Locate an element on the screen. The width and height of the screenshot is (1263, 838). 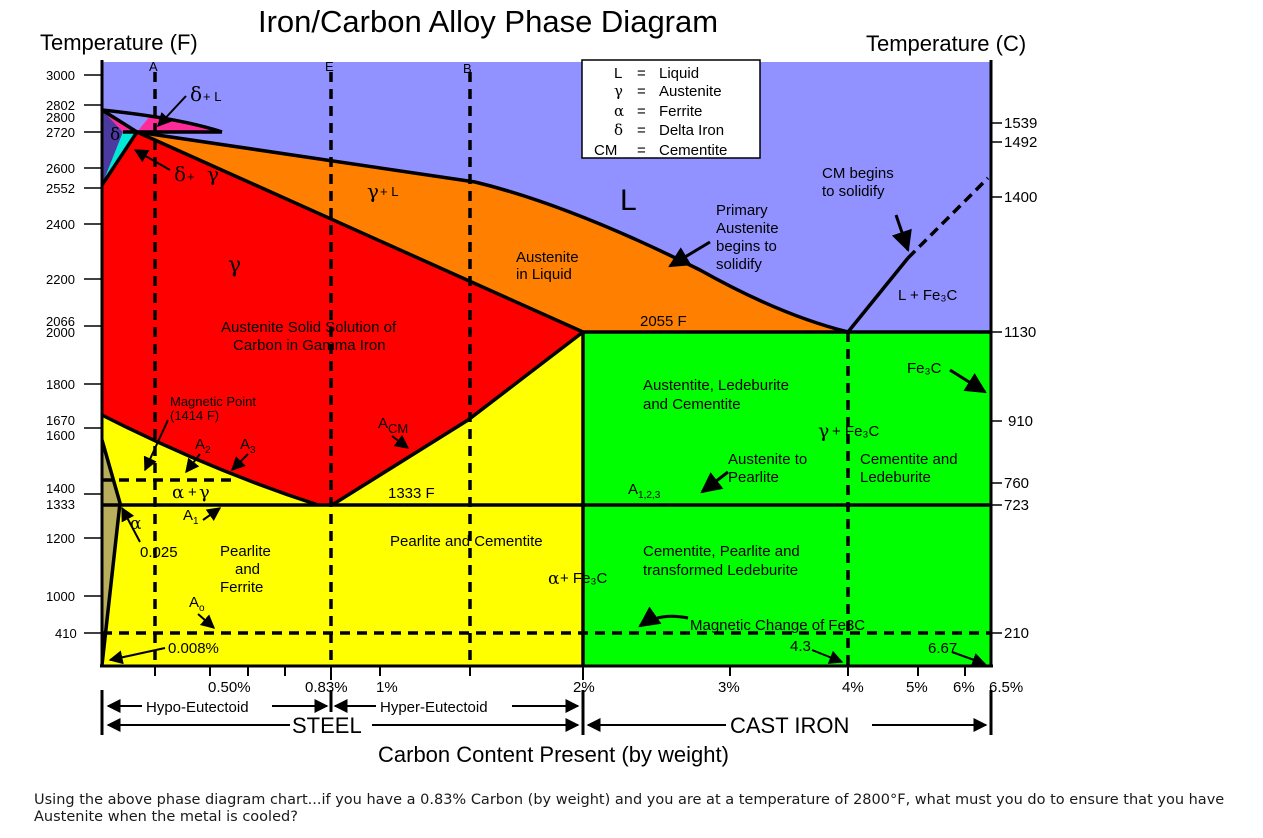
f-tick-label: 1400 is located at coordinates (60, 488).